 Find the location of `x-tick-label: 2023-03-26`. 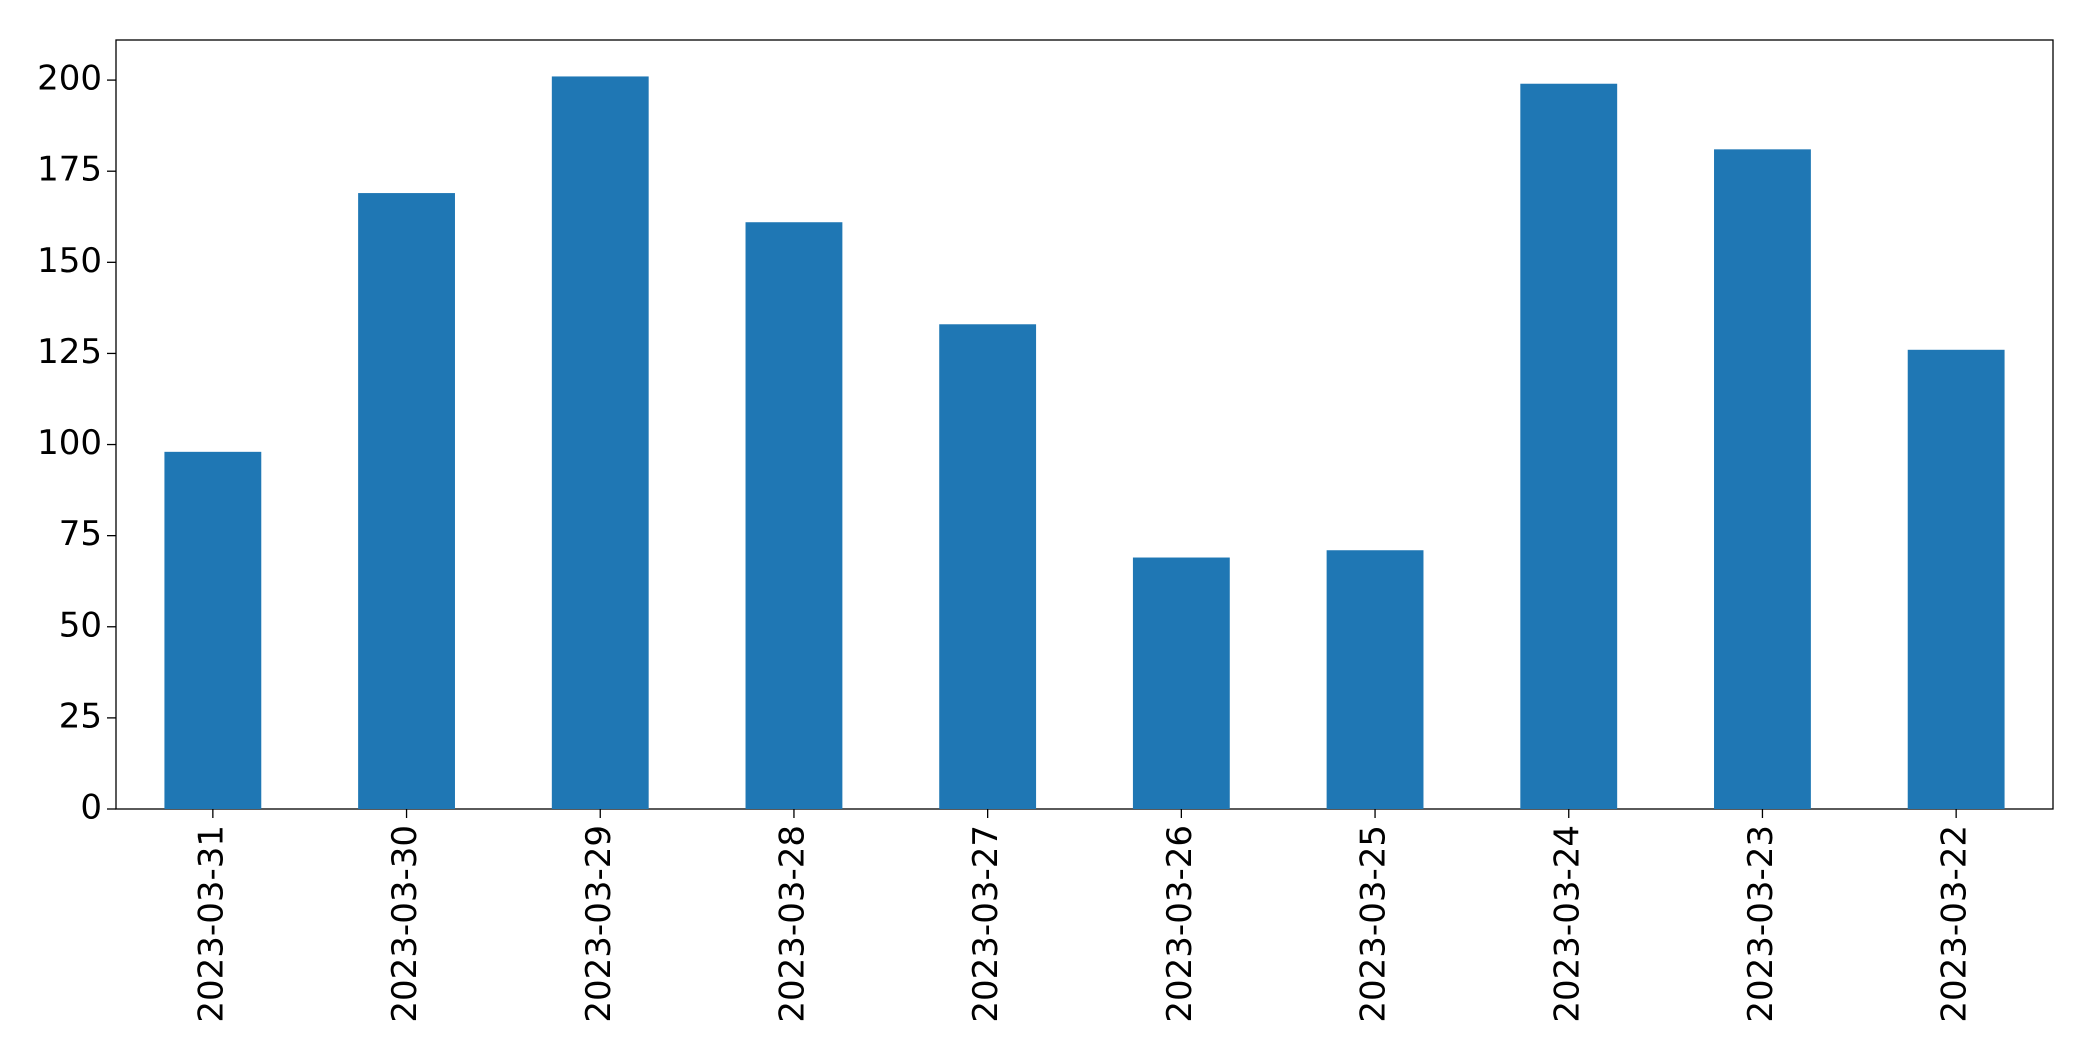

x-tick-label: 2023-03-26 is located at coordinates (1180, 924).